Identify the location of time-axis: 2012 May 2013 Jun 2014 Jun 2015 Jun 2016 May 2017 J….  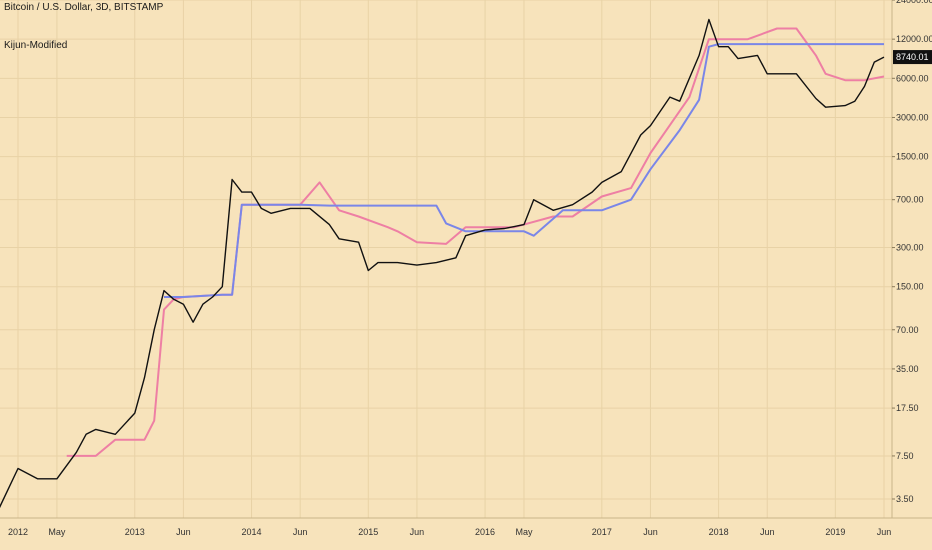
(466, 527).